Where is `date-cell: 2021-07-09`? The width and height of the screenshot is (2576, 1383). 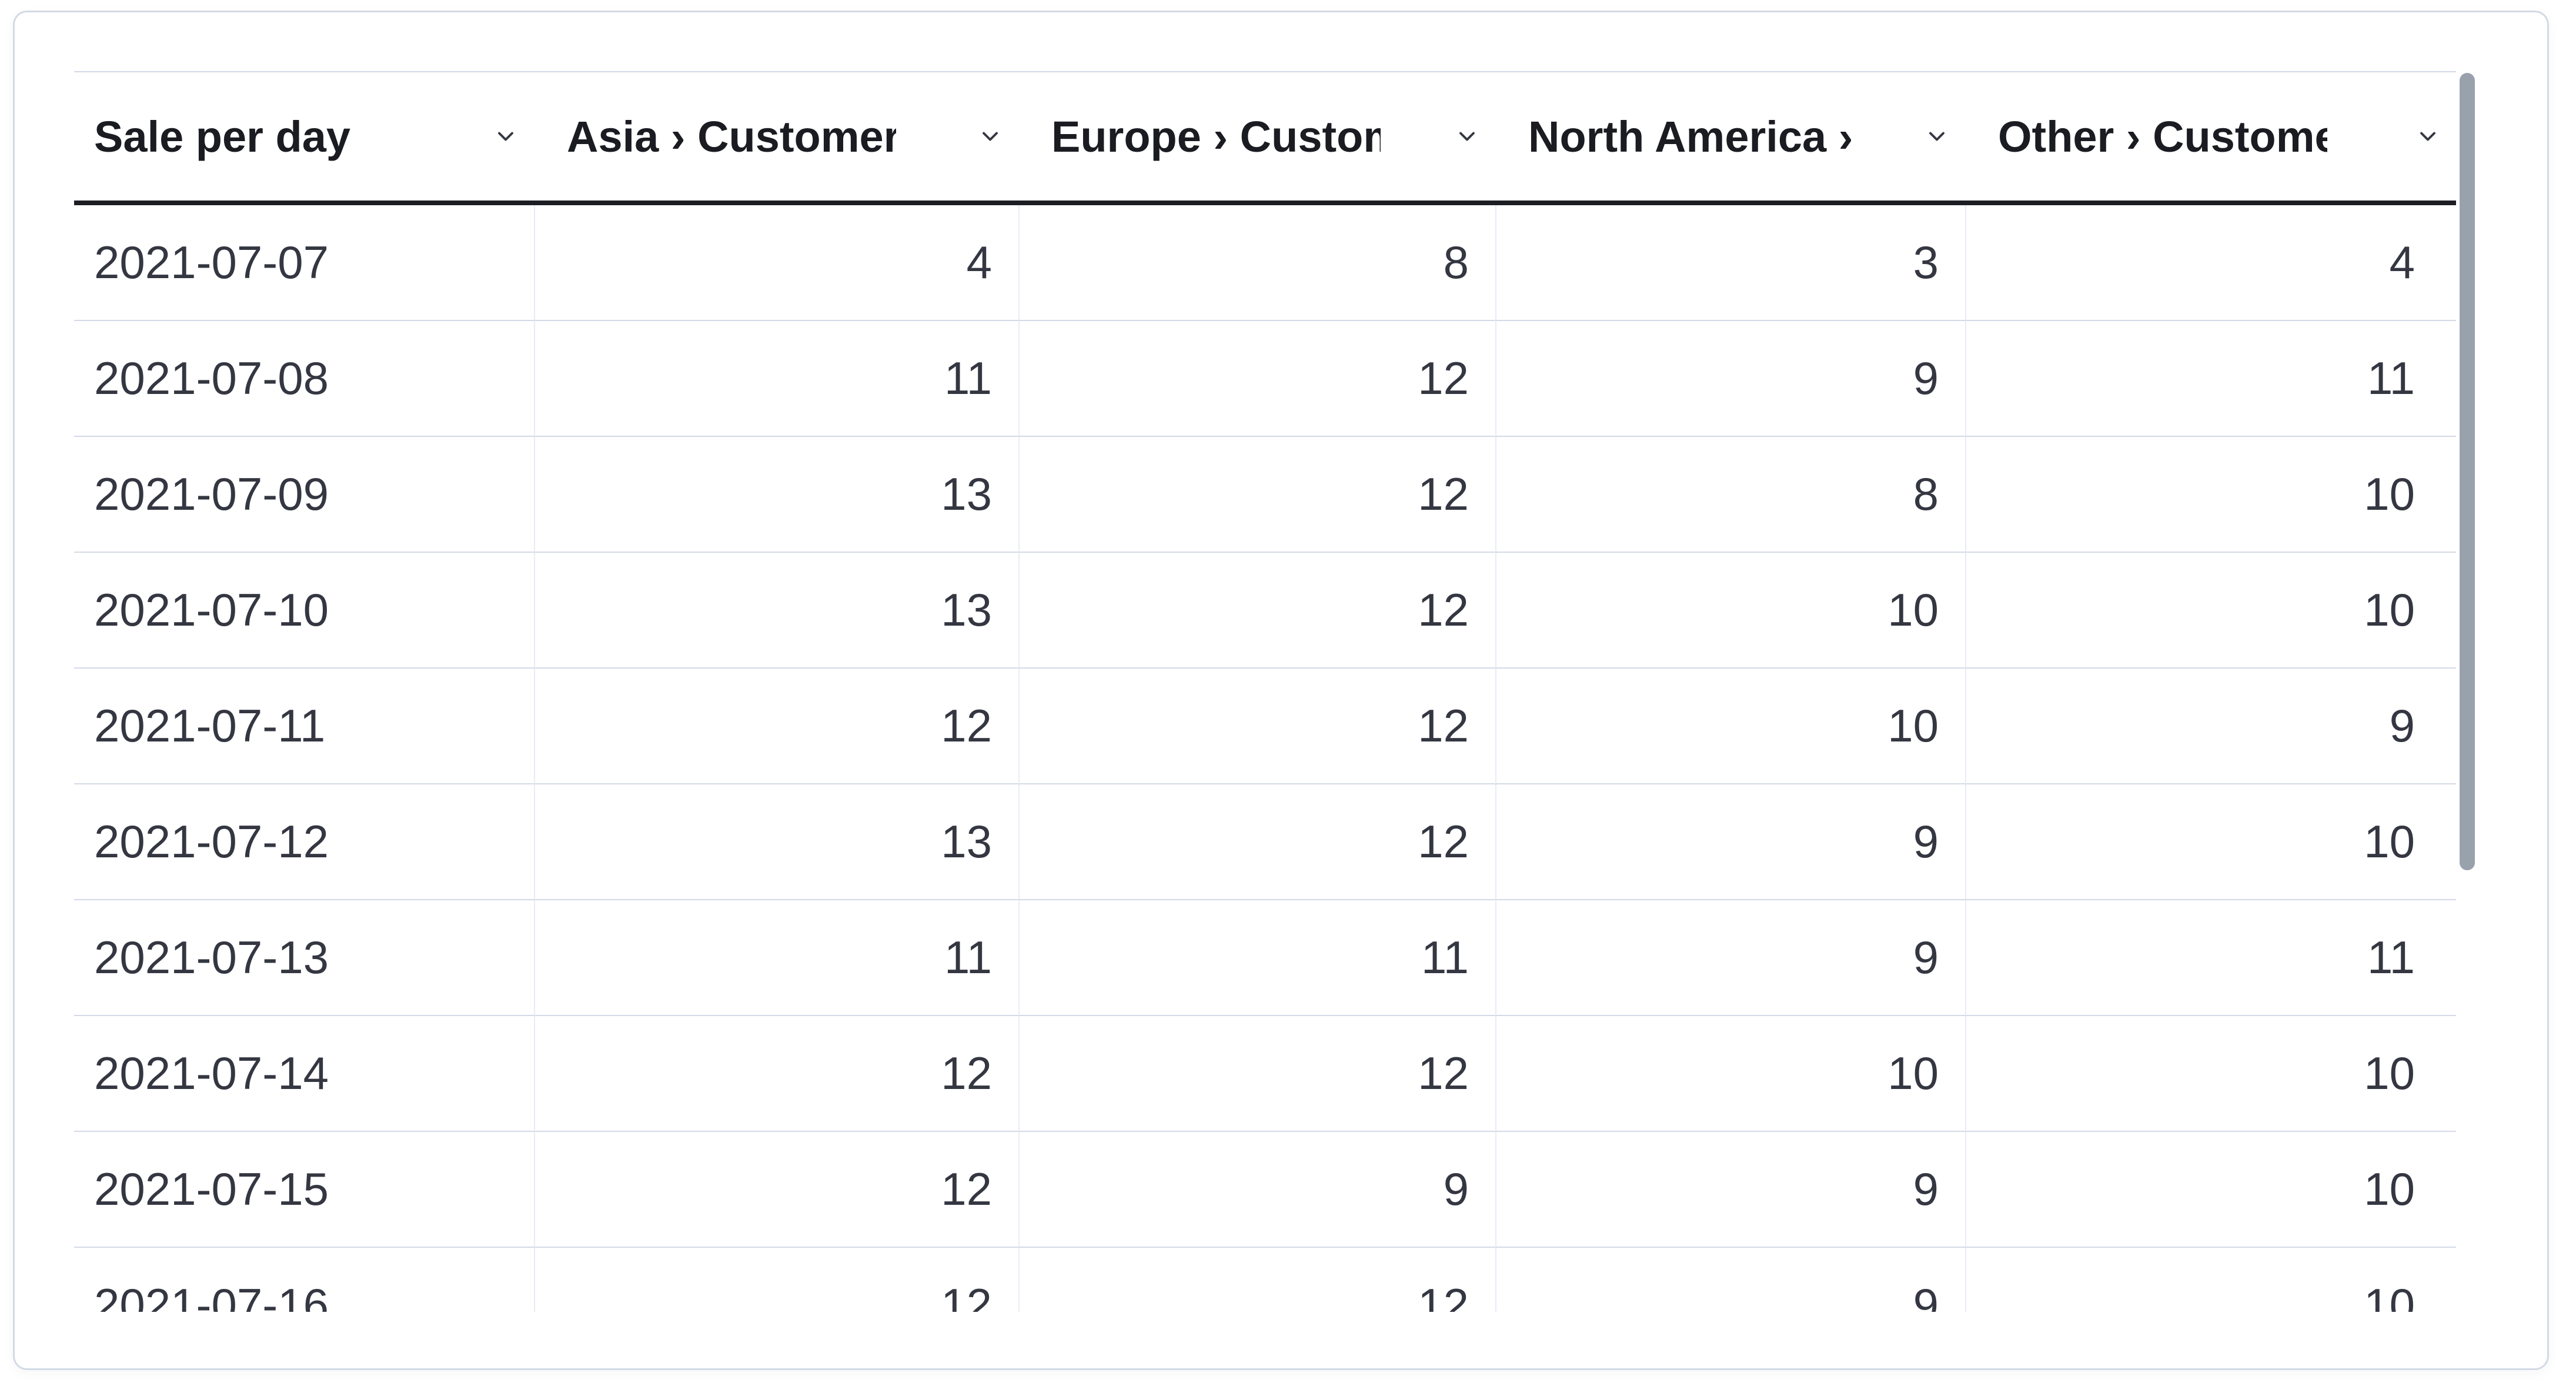 date-cell: 2021-07-09 is located at coordinates (304, 495).